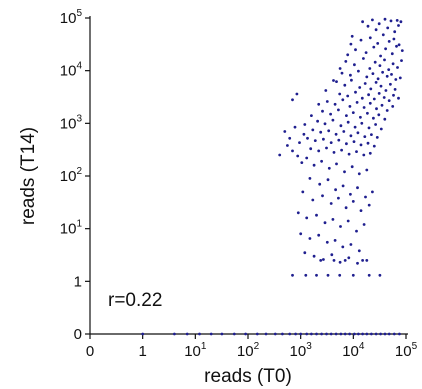  Describe the element at coordinates (71, 175) in the screenshot. I see `y-tick-label: 10²` at that location.